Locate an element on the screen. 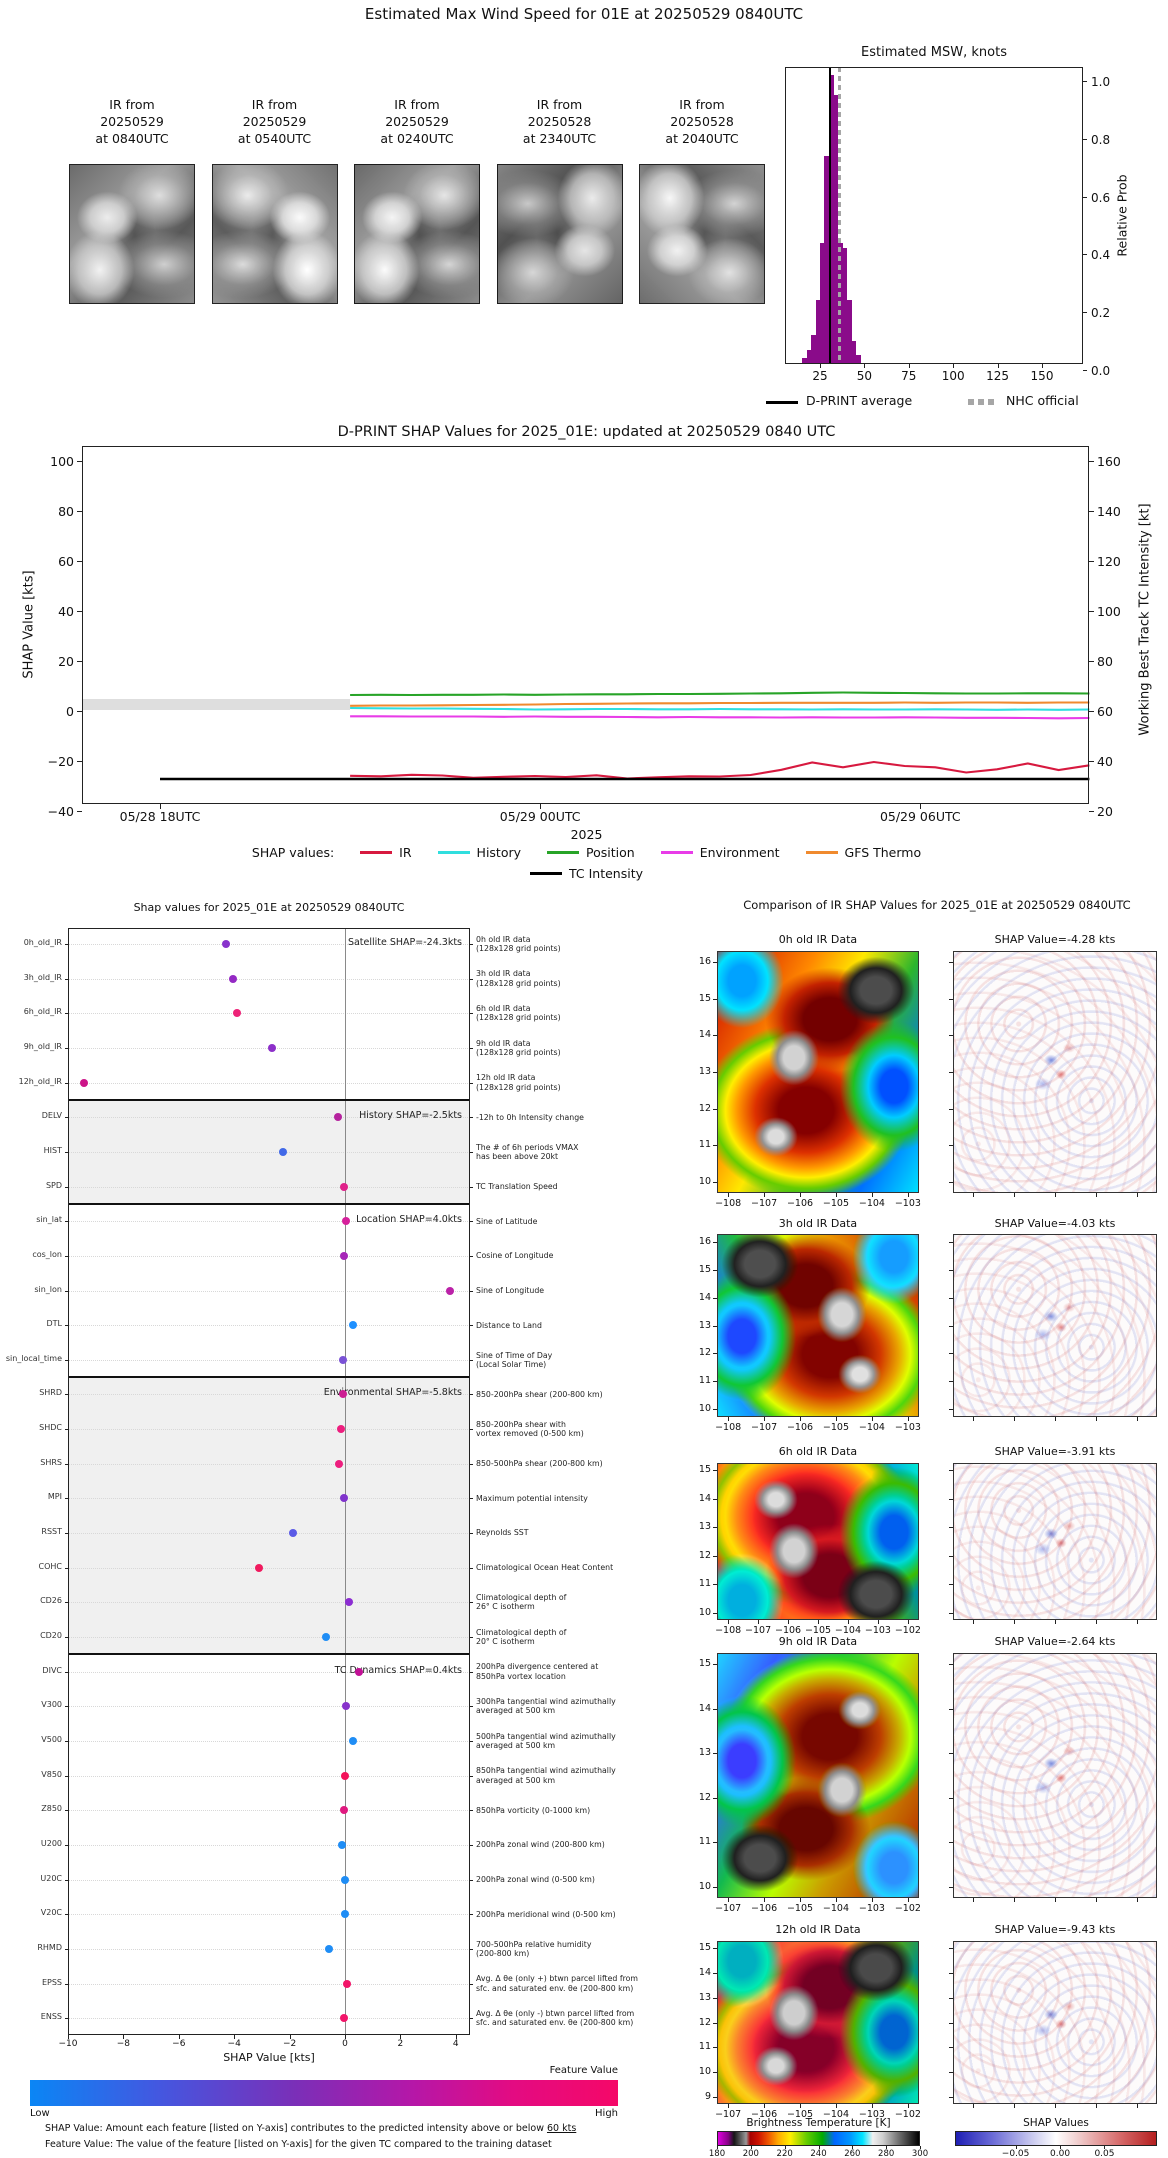  ir-map-xtick-label: −108 is located at coordinates (728, 1203).